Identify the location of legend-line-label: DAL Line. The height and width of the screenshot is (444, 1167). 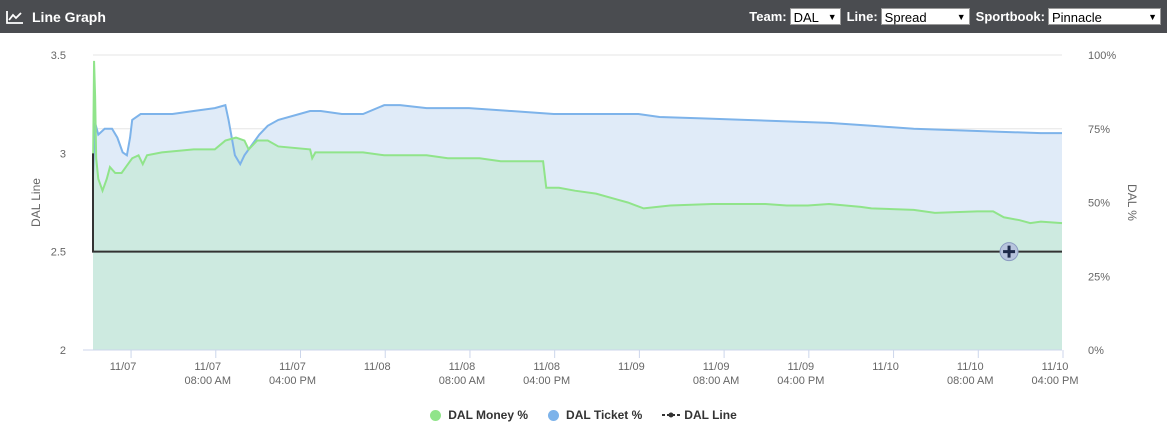
(710, 415).